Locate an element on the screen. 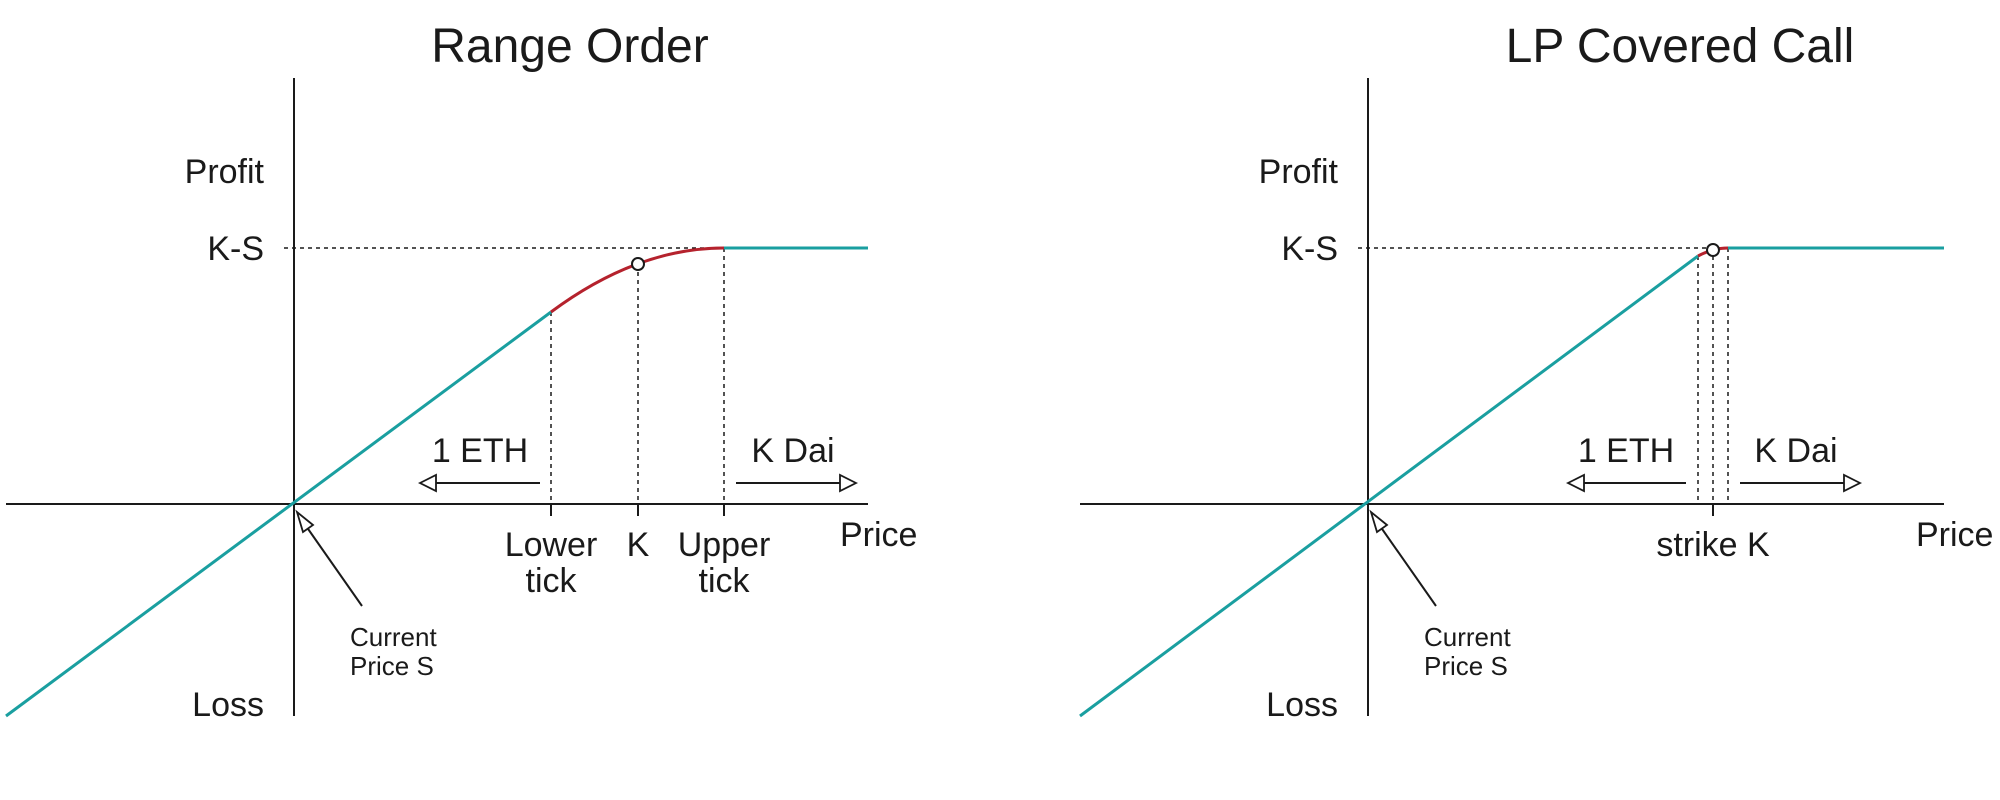 This screenshot has height=800, width=2000. payoff-line-linear is located at coordinates (278, 514).